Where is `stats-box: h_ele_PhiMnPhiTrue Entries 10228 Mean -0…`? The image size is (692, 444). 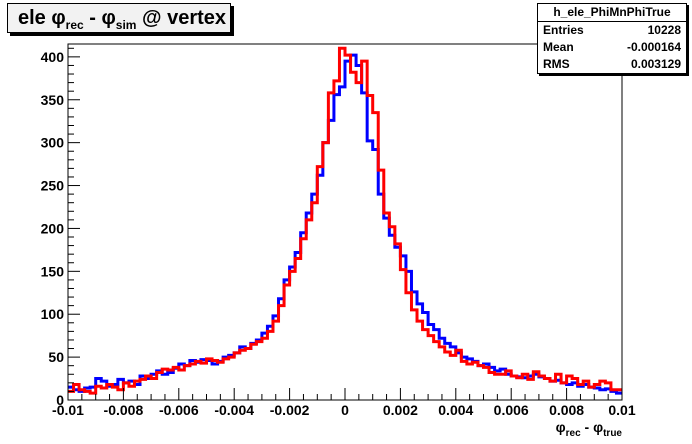
stats-box: h_ele_PhiMnPhiTrue Entries 10228 Mean -0… is located at coordinates (612, 38).